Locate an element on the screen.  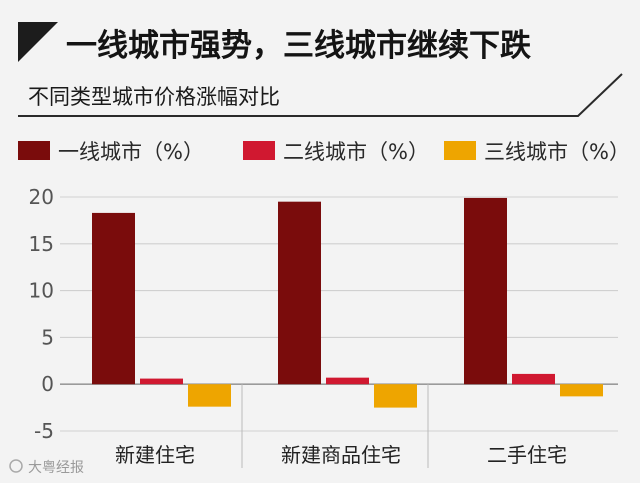
category-label: 二手住宅 is located at coordinates (527, 455).